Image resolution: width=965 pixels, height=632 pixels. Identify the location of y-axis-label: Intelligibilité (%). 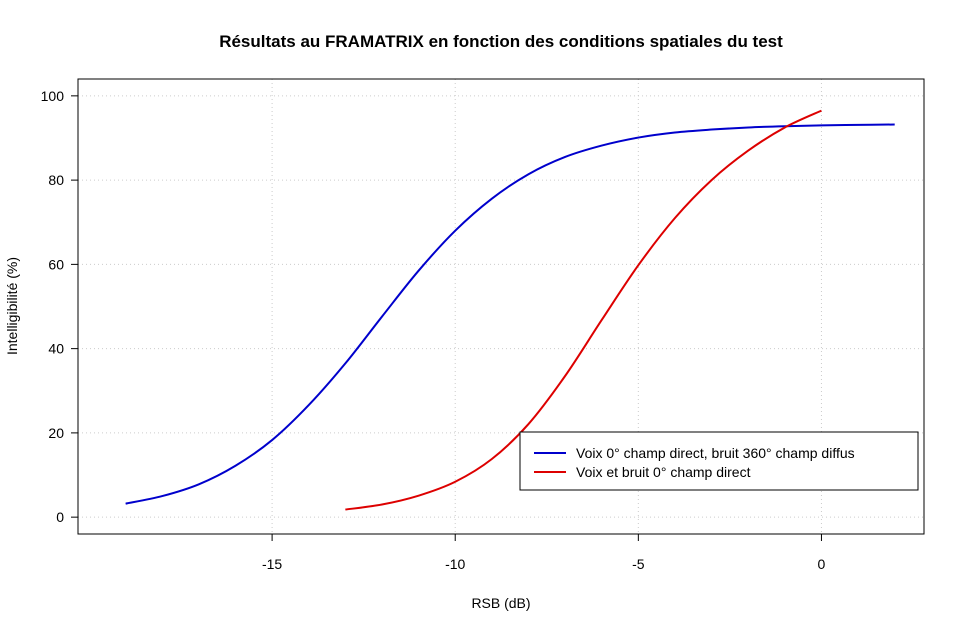
(12, 306).